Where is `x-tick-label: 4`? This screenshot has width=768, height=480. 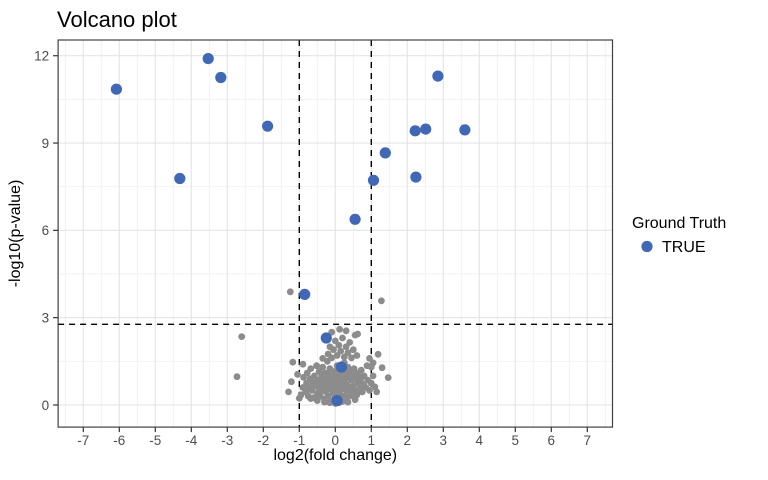
x-tick-label: 4 is located at coordinates (480, 440).